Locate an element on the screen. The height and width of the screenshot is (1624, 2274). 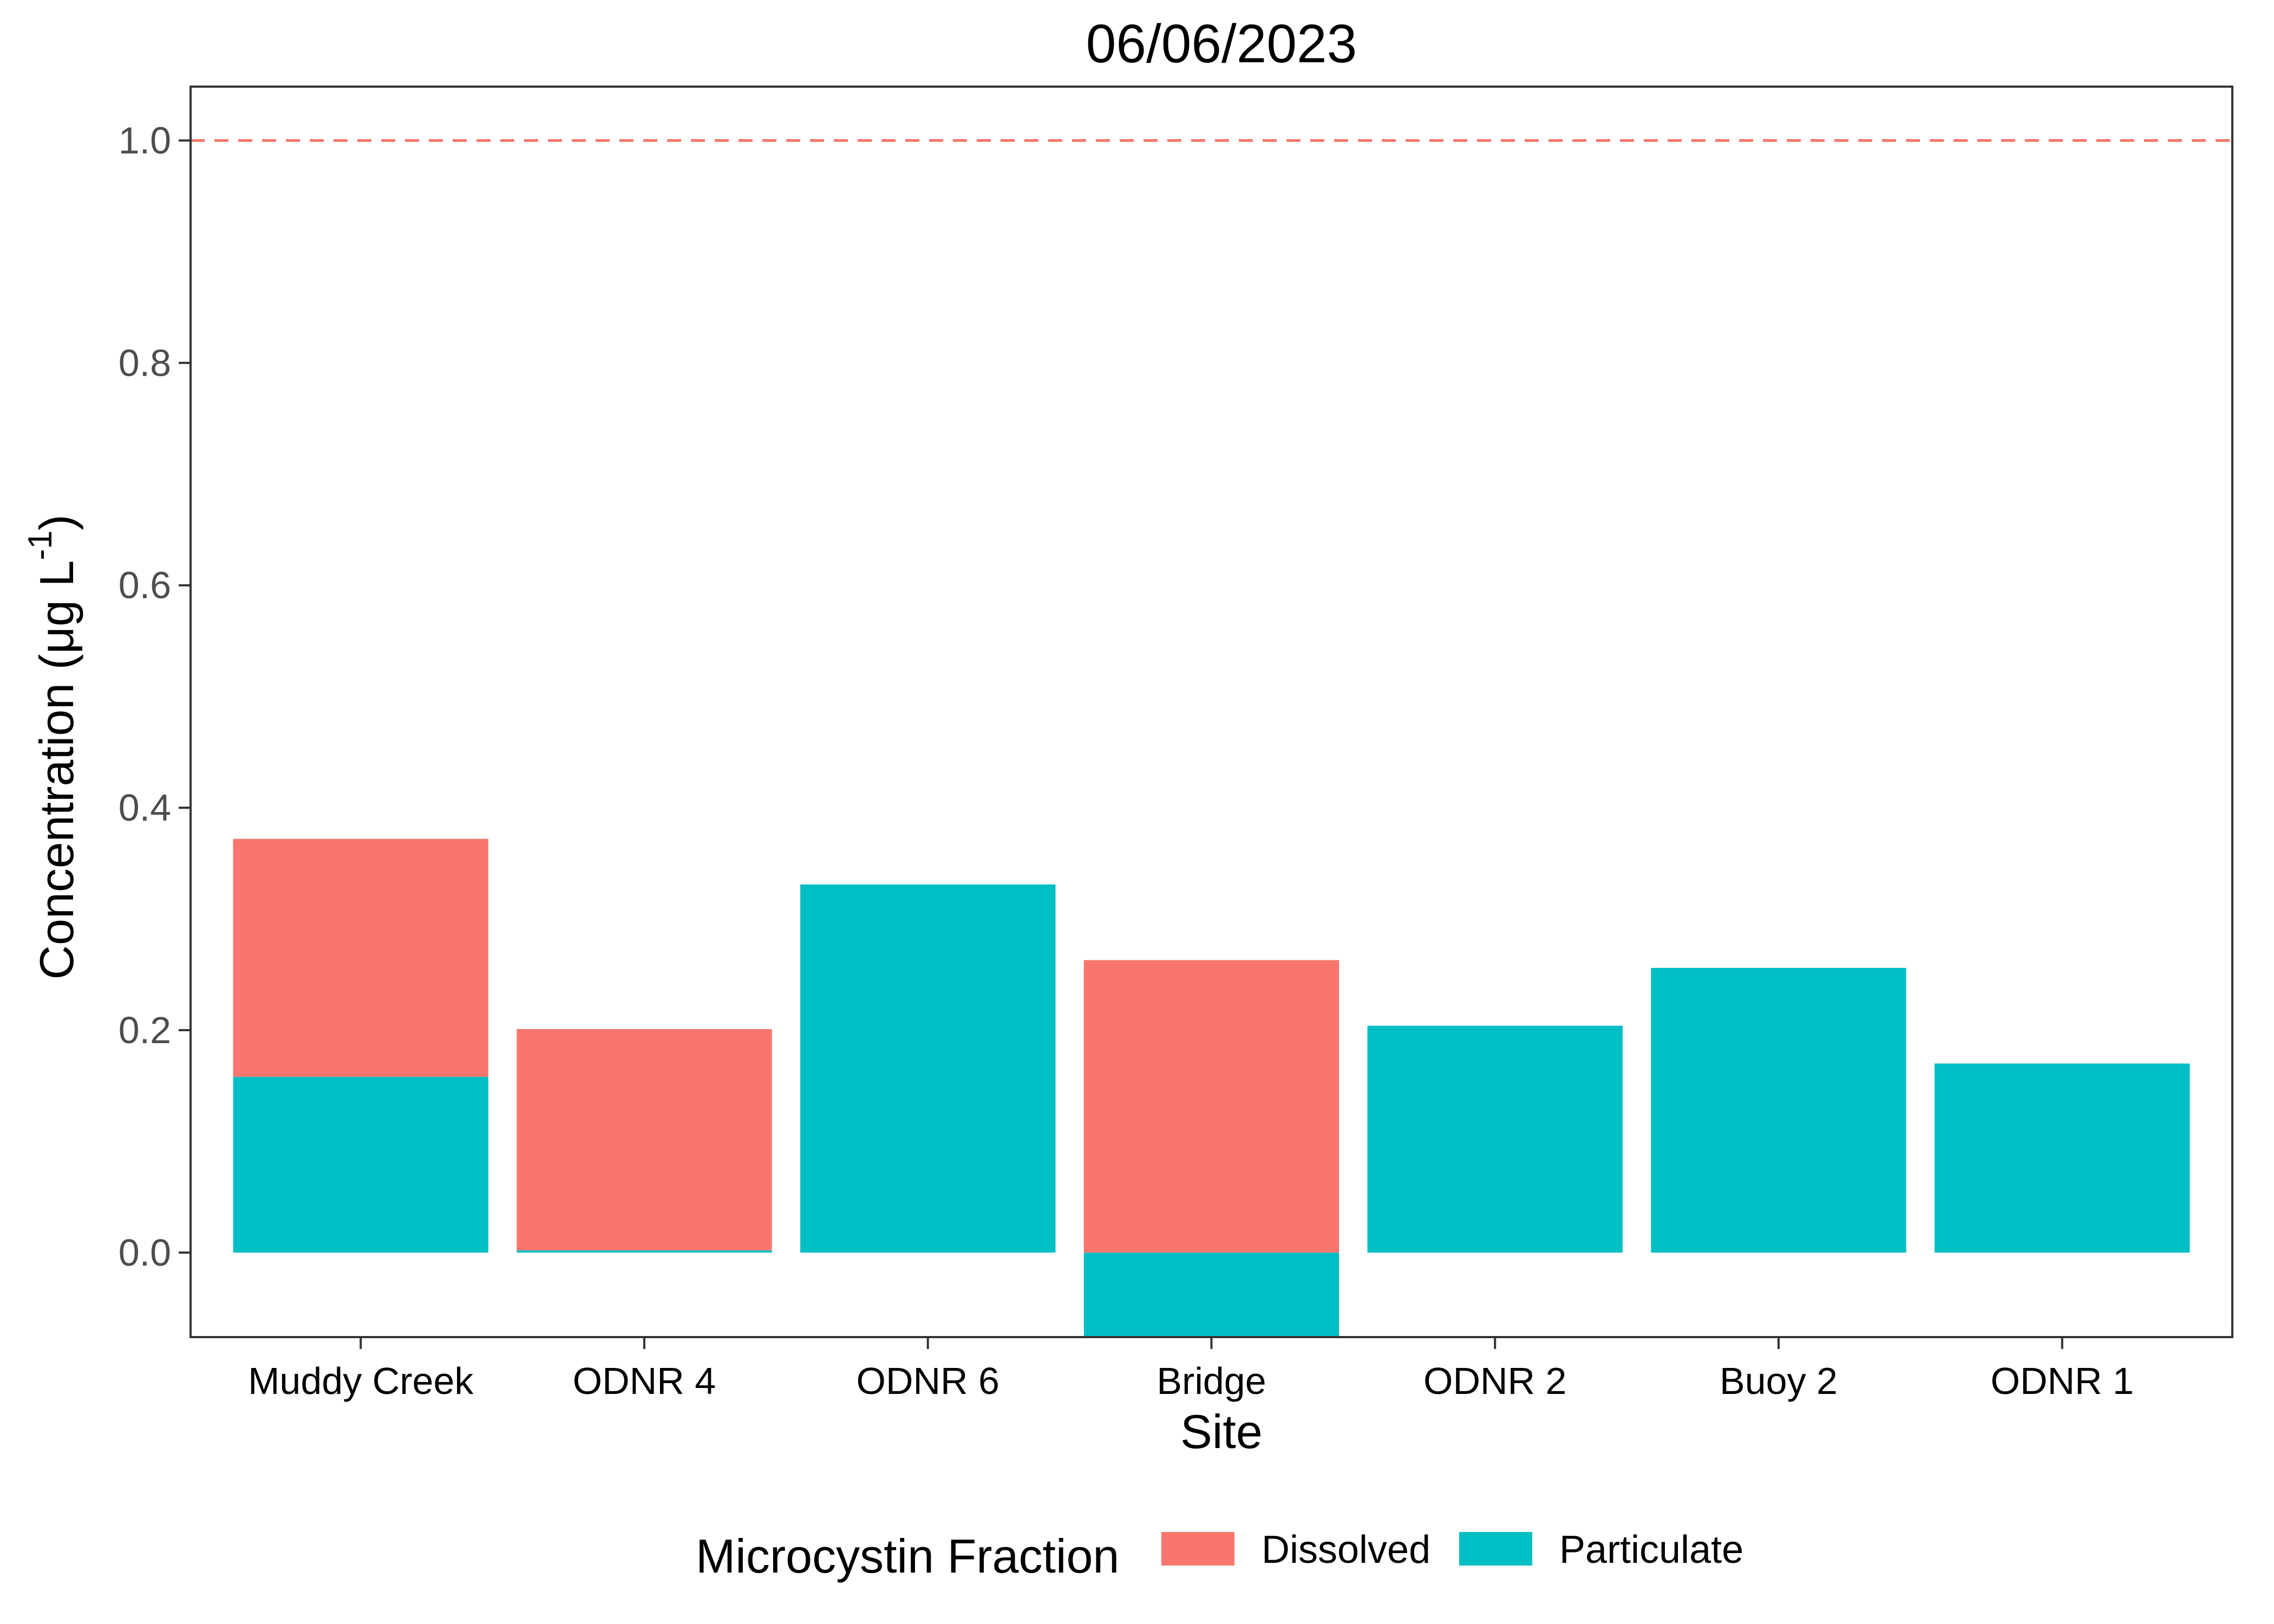
y-tick-label: 0.6 is located at coordinates (145, 585).